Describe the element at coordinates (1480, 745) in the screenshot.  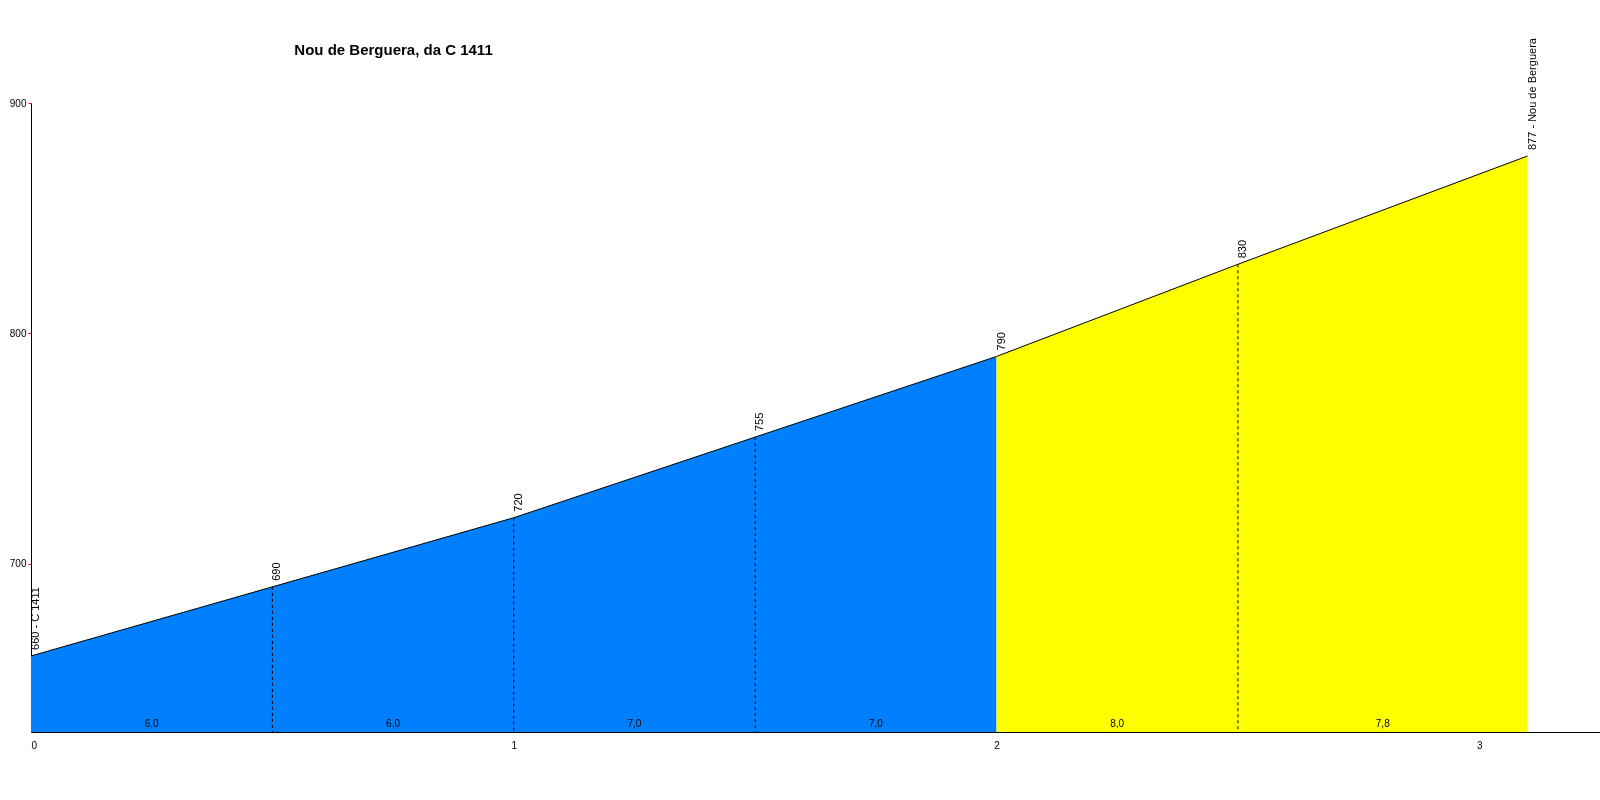
I see `x-tick-label: 3` at that location.